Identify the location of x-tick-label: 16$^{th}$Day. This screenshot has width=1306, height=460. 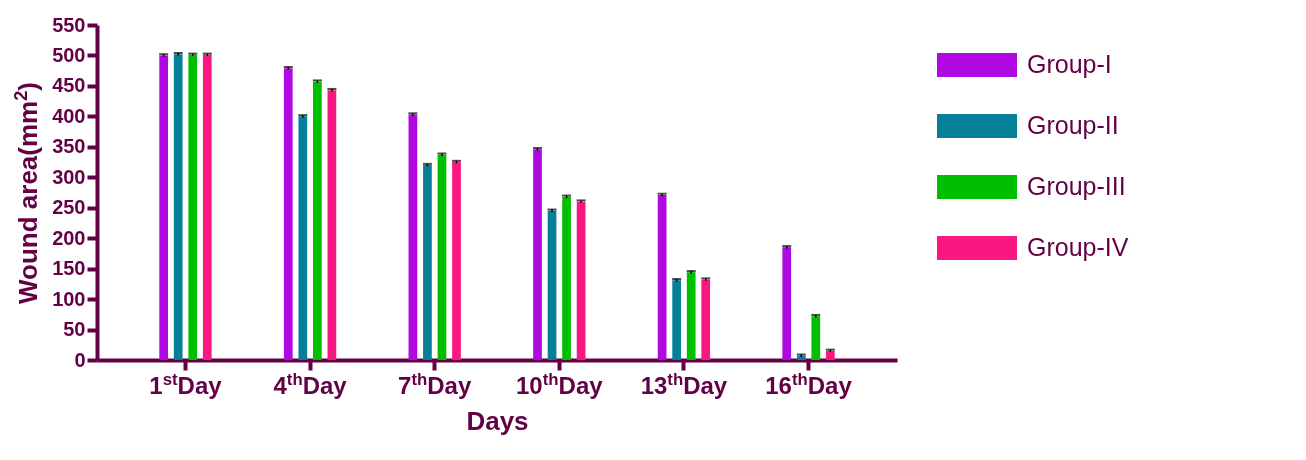
(809, 384).